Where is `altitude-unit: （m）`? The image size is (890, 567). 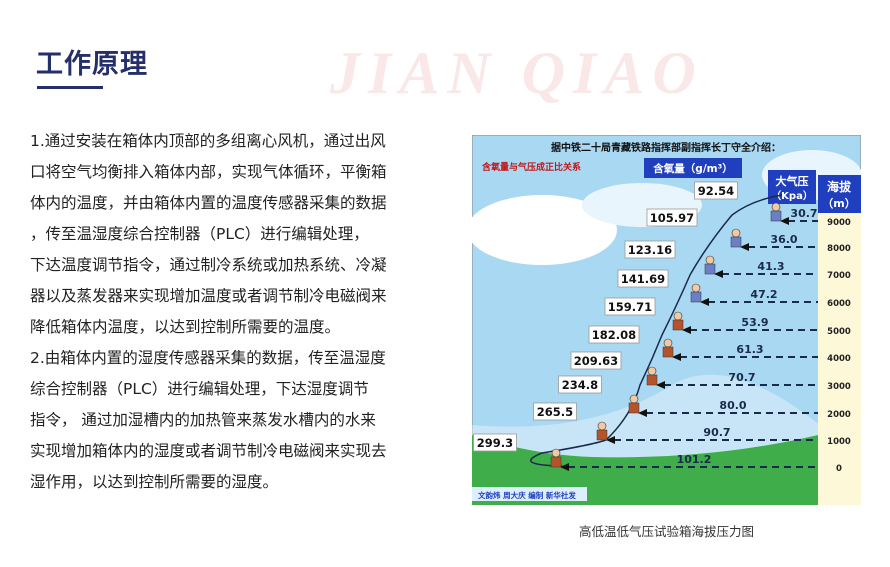 altitude-unit: （m） is located at coordinates (838, 203).